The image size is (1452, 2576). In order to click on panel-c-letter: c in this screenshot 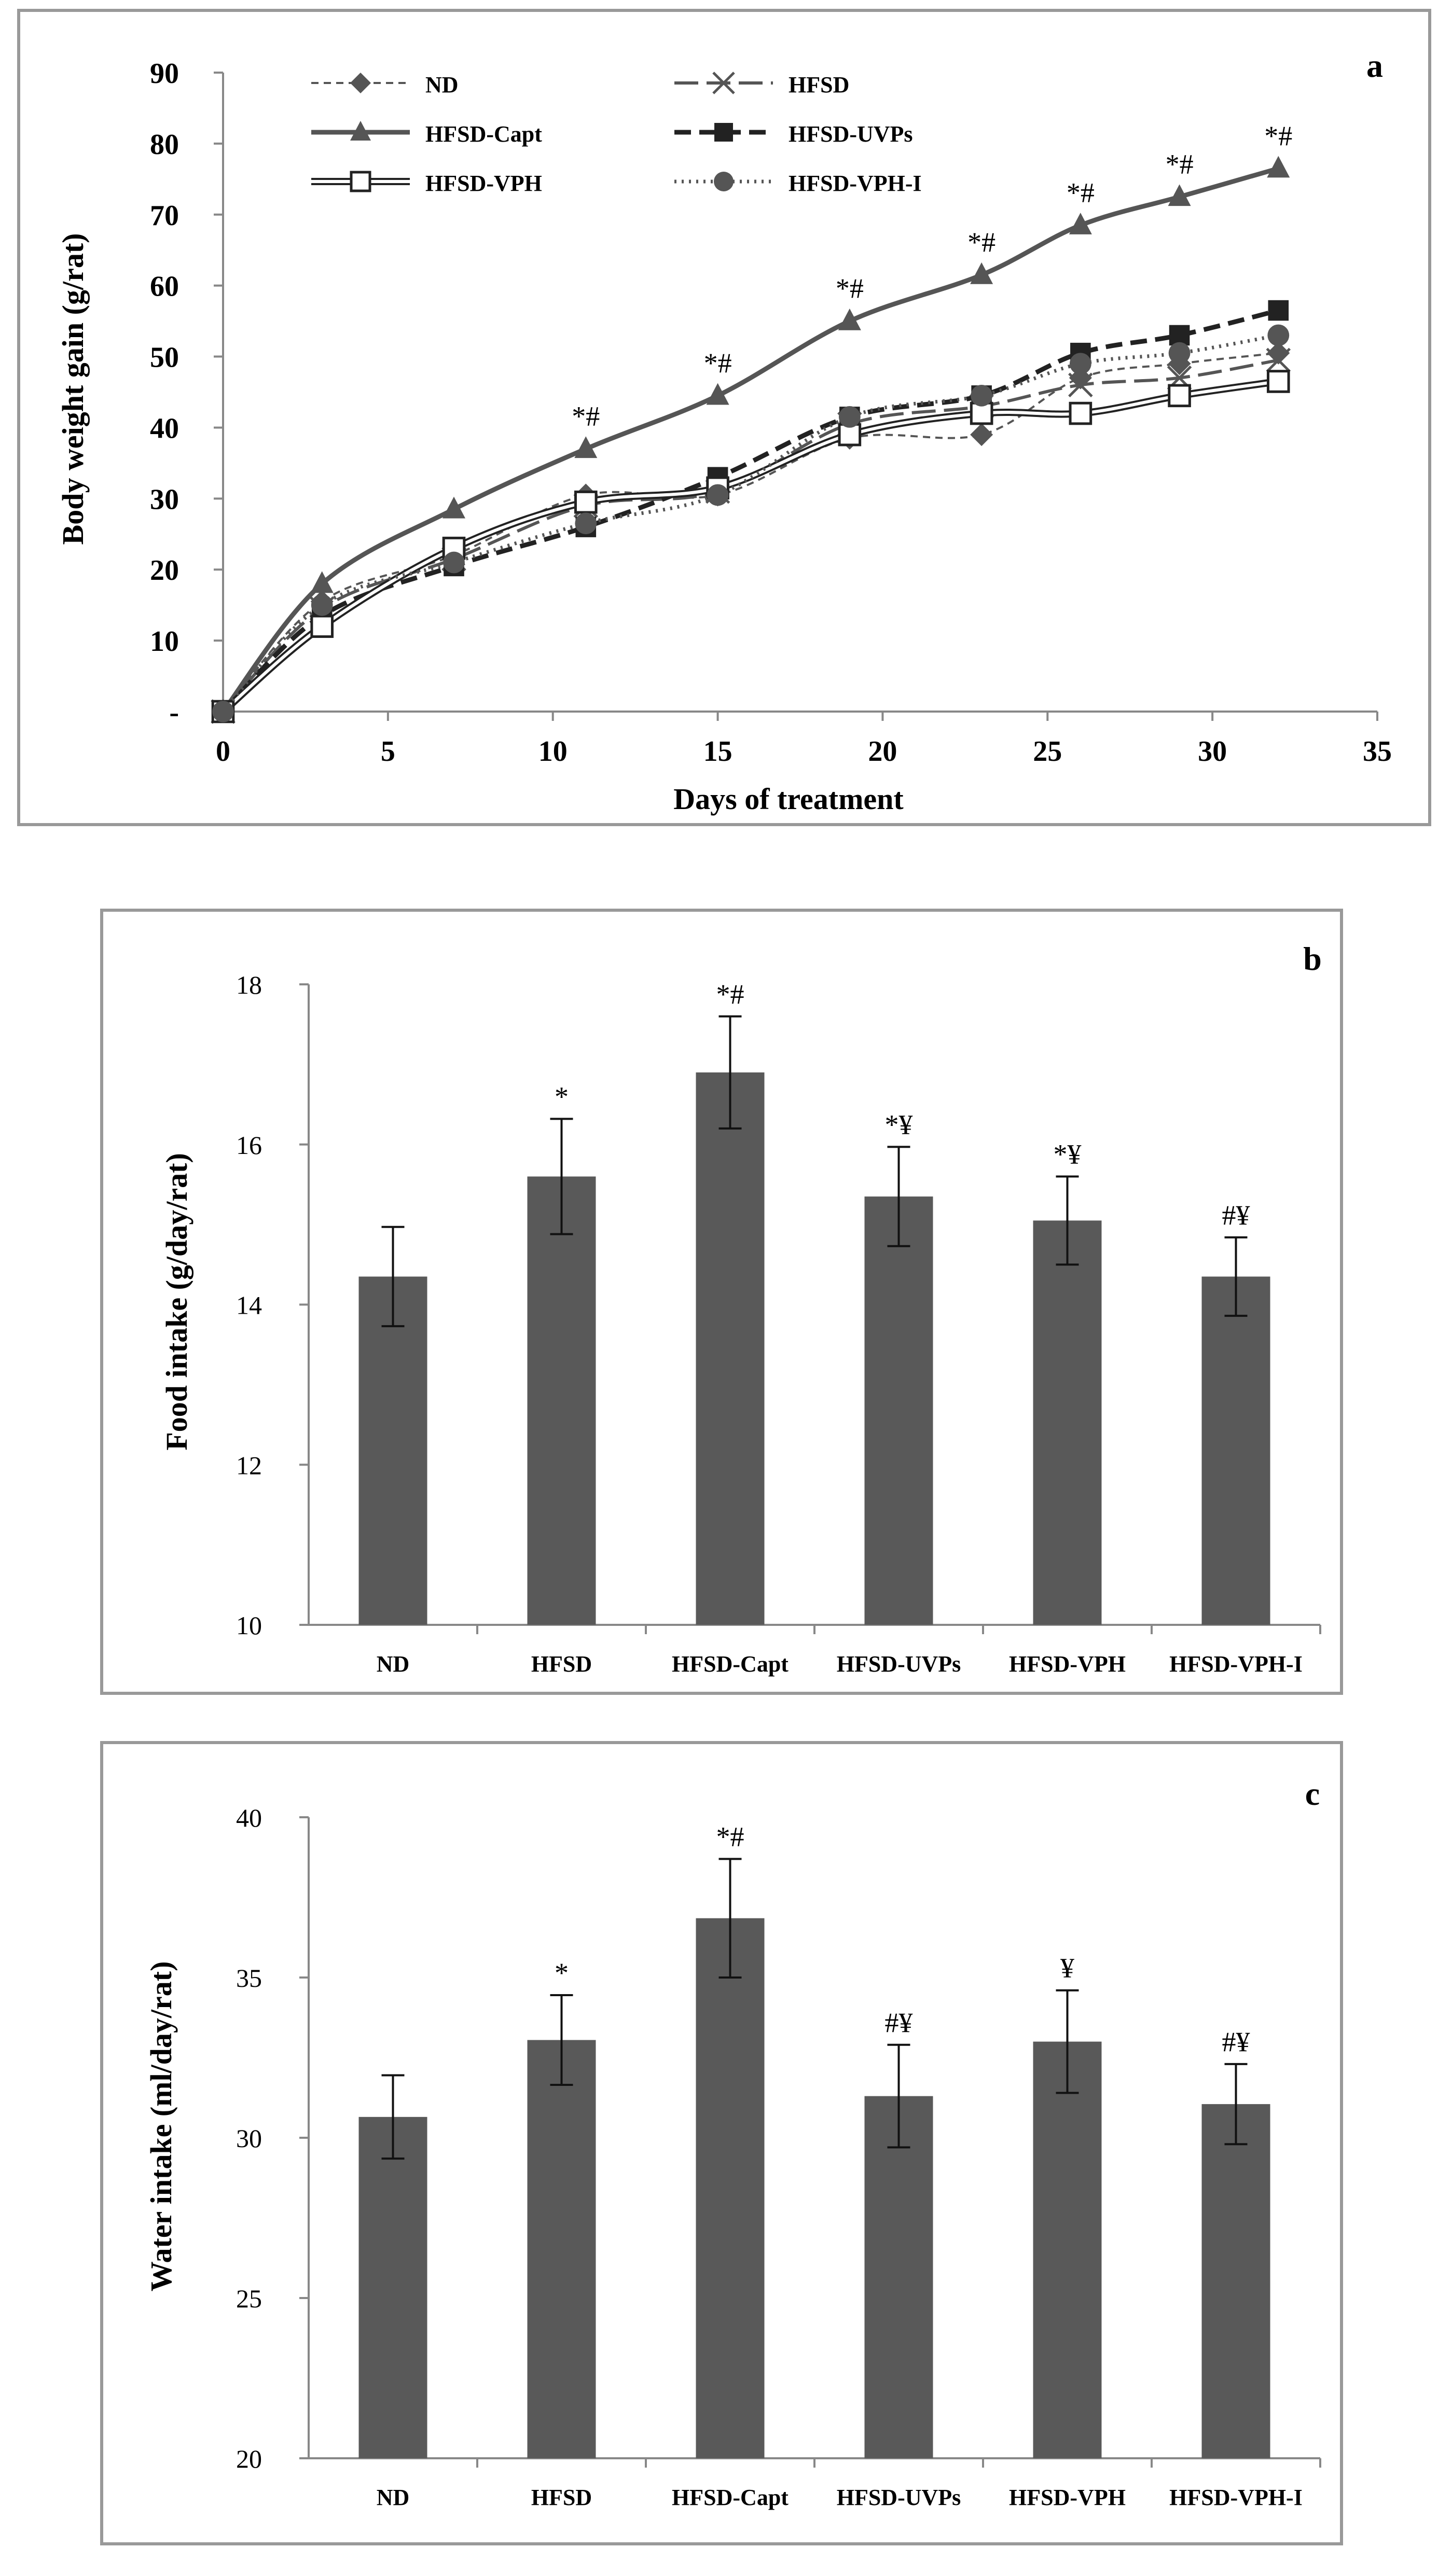, I will do `click(1312, 1793)`.